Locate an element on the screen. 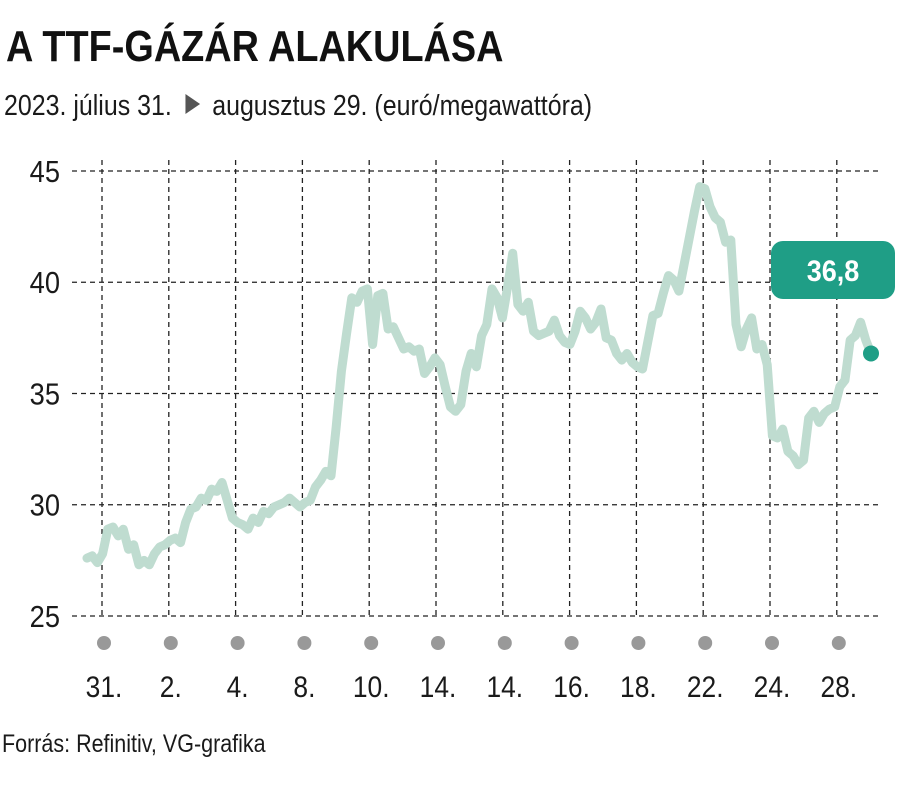 The height and width of the screenshot is (785, 900). last-value-badge: 36,8 is located at coordinates (833, 270).